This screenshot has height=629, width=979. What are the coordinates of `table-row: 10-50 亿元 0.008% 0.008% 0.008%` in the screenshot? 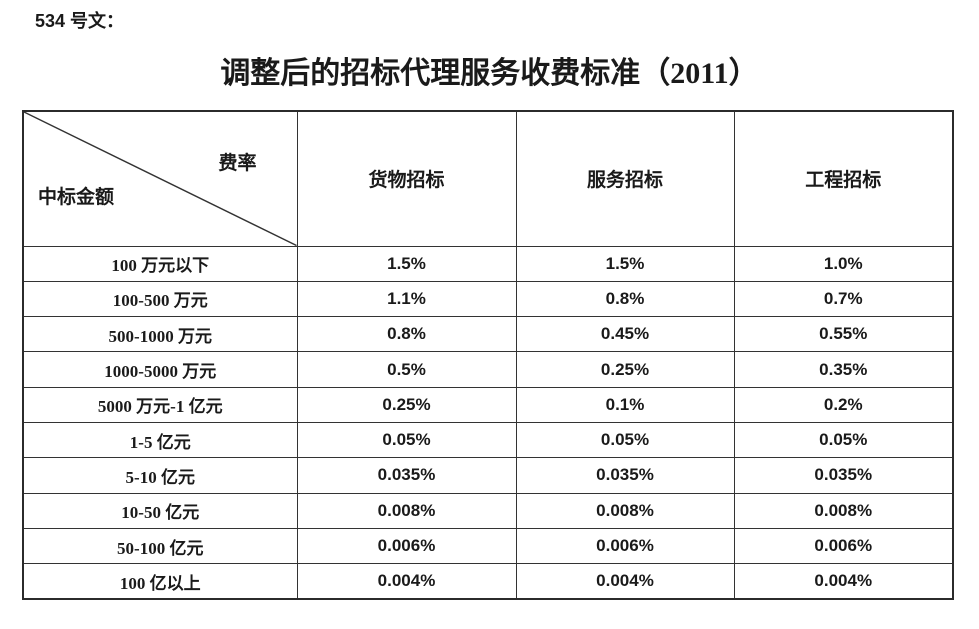 It's located at (488, 510).